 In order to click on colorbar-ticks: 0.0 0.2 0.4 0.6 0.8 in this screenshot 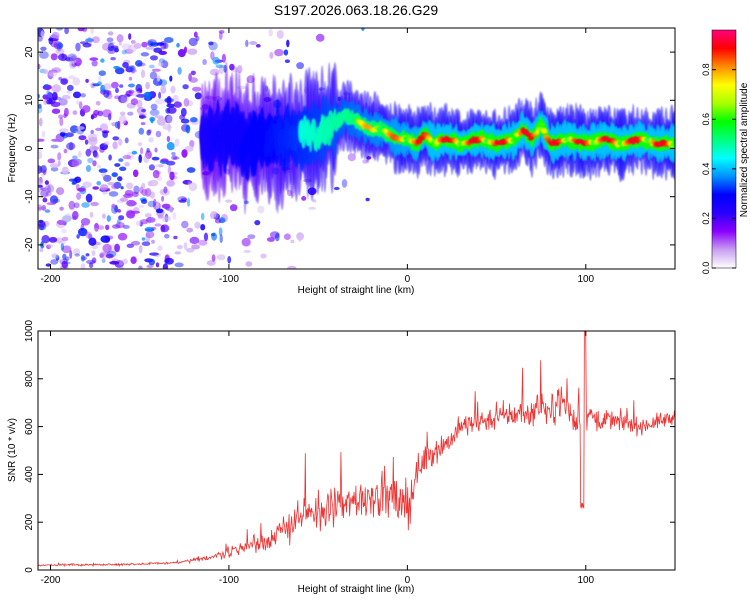, I will do `click(718, 168)`.